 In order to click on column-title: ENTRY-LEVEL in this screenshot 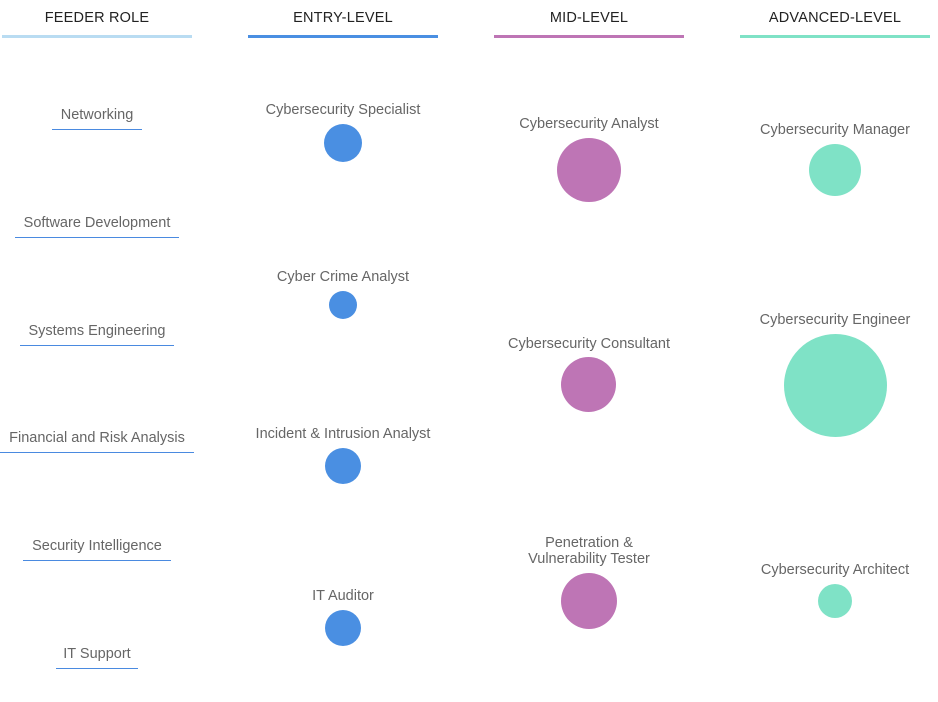, I will do `click(343, 18)`.